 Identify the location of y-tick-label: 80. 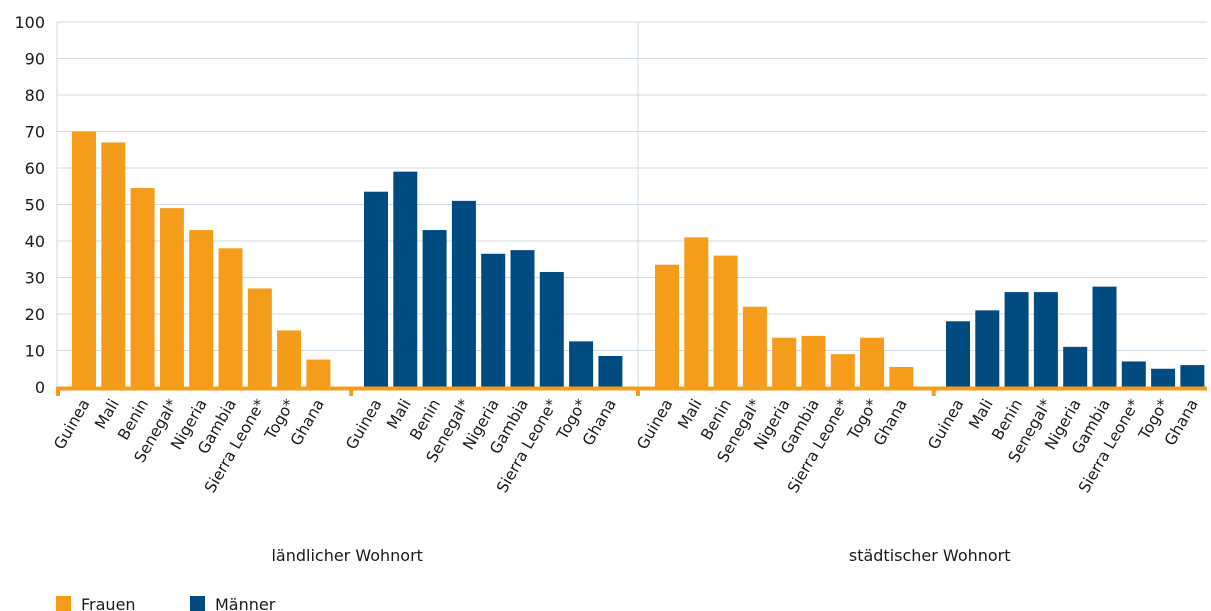
(35, 95).